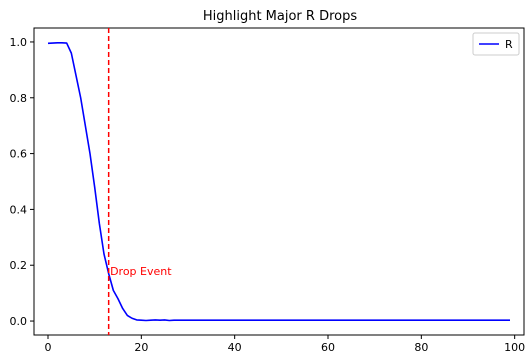 The image size is (528, 358). Describe the element at coordinates (19, 265) in the screenshot. I see `y-tick-label: 0.2` at that location.